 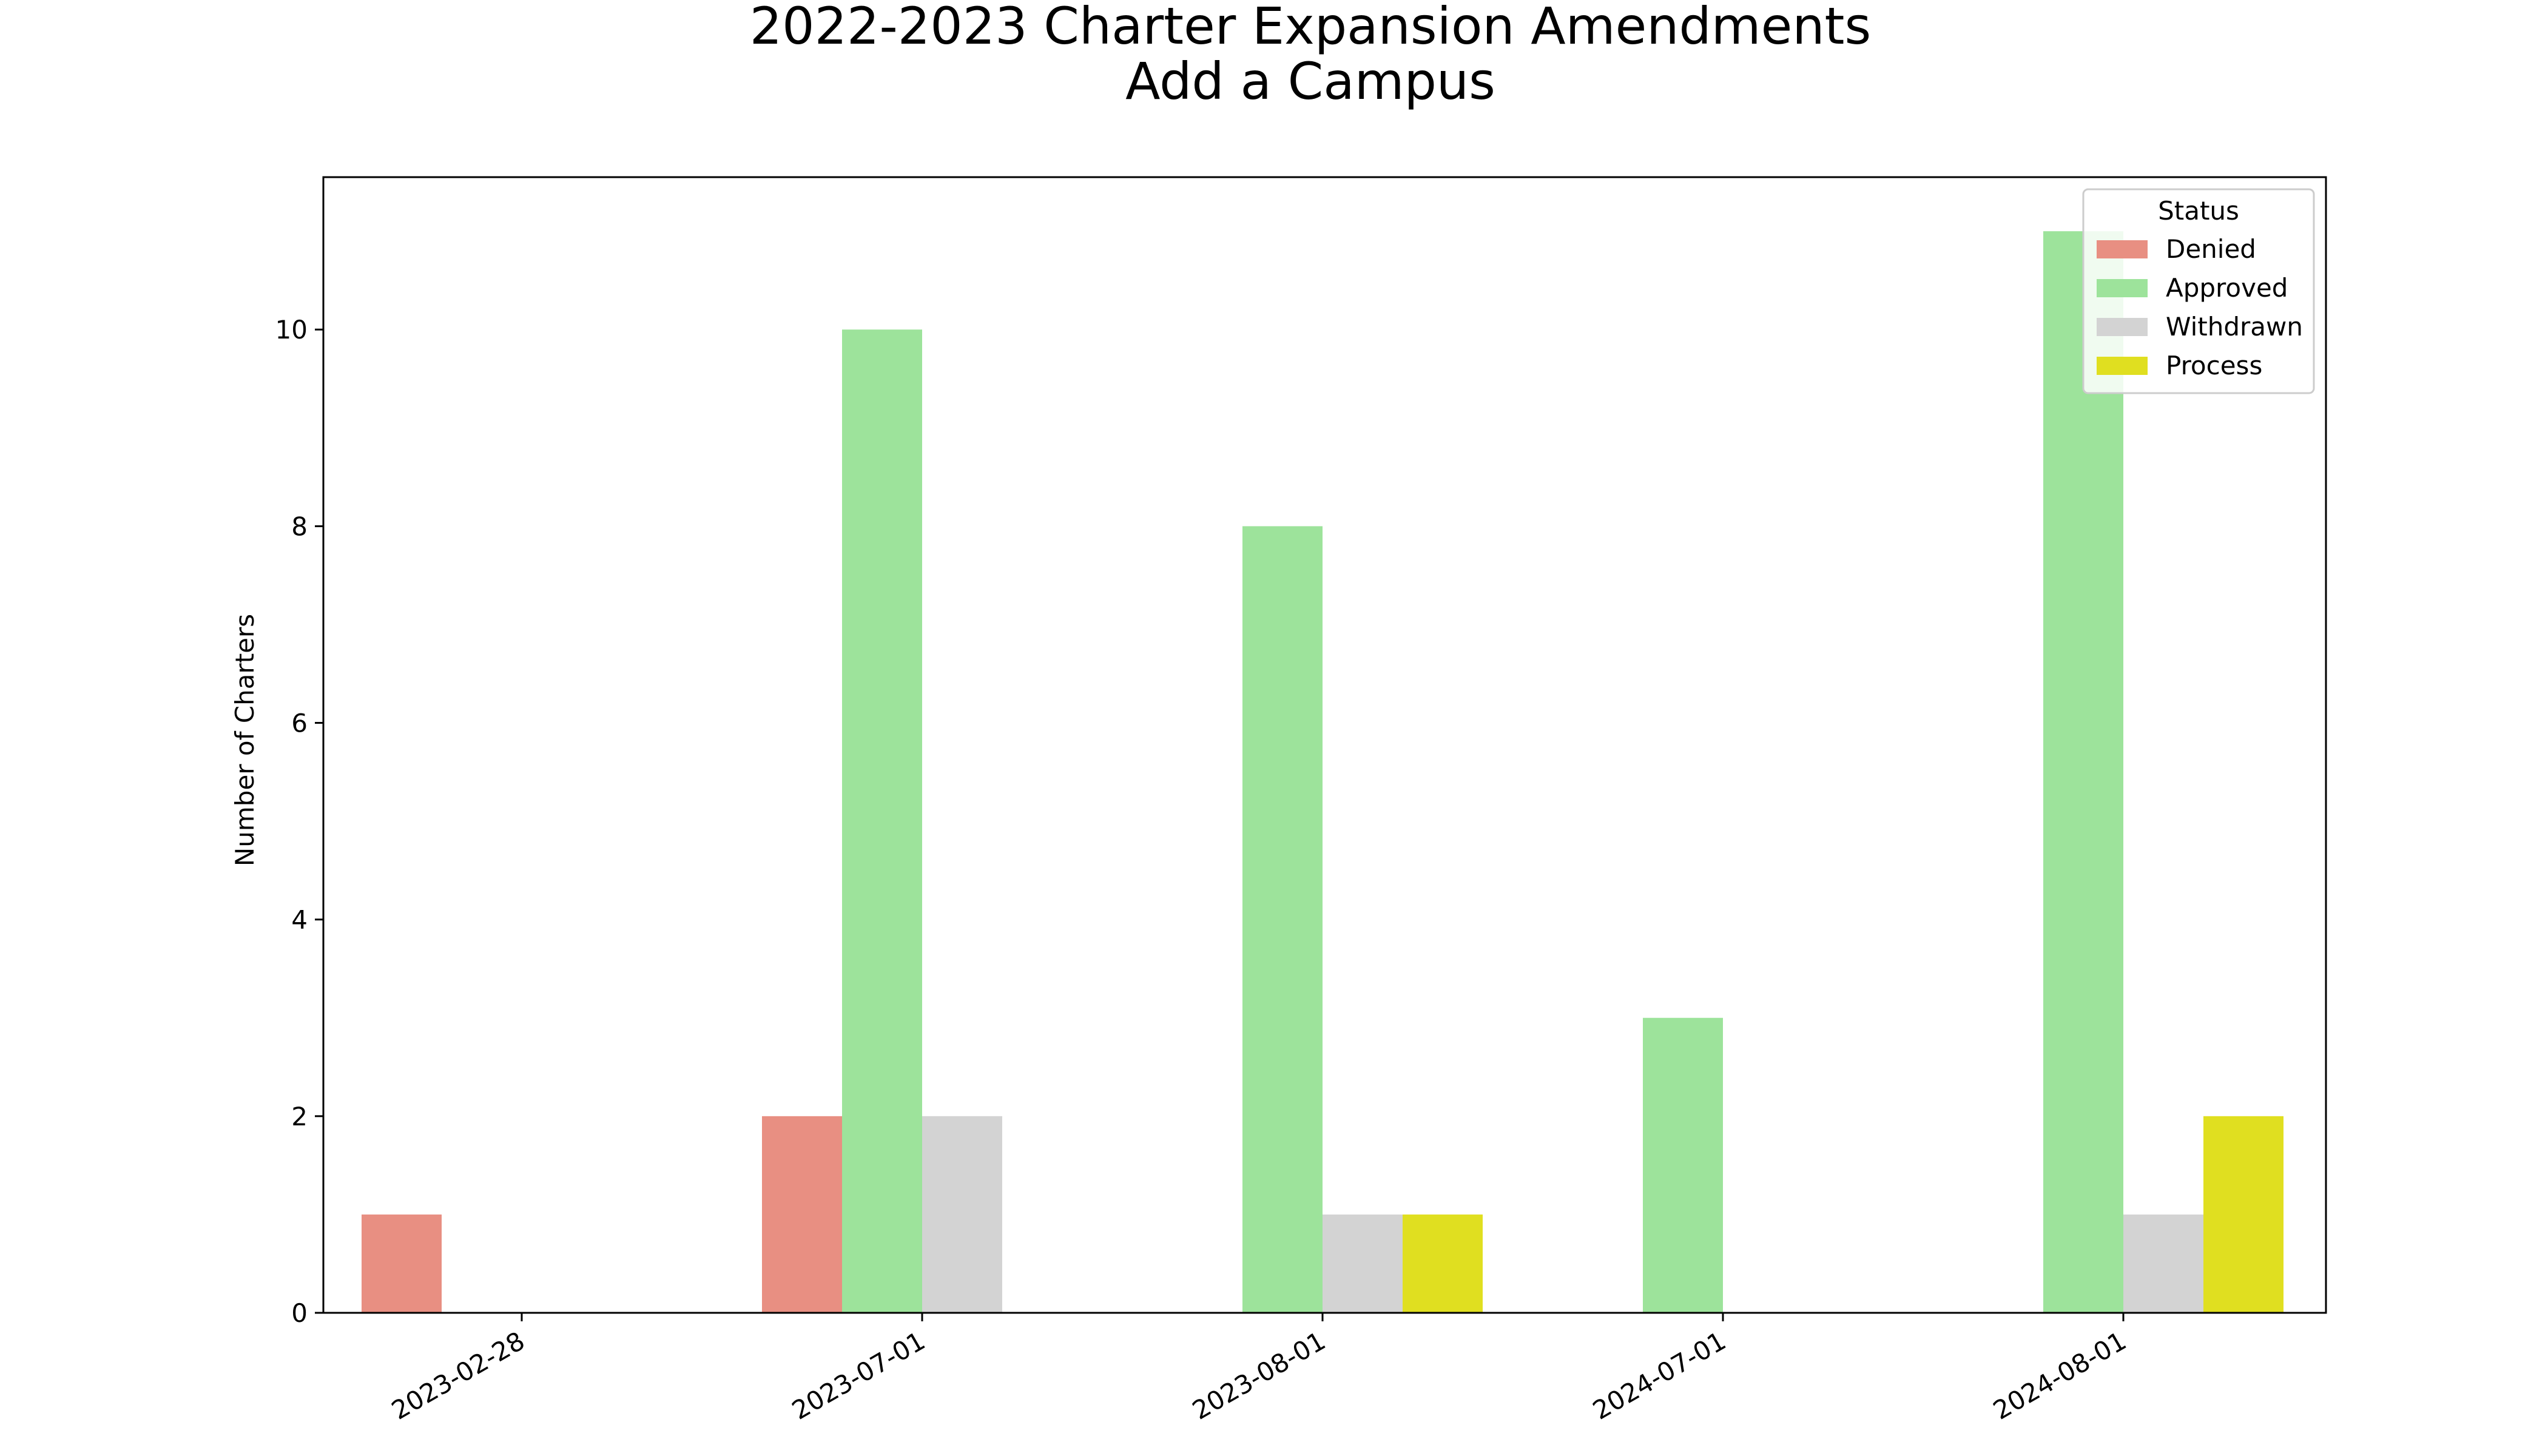 What do you see at coordinates (245, 740) in the screenshot?
I see `y-axis-label: Number of Charters` at bounding box center [245, 740].